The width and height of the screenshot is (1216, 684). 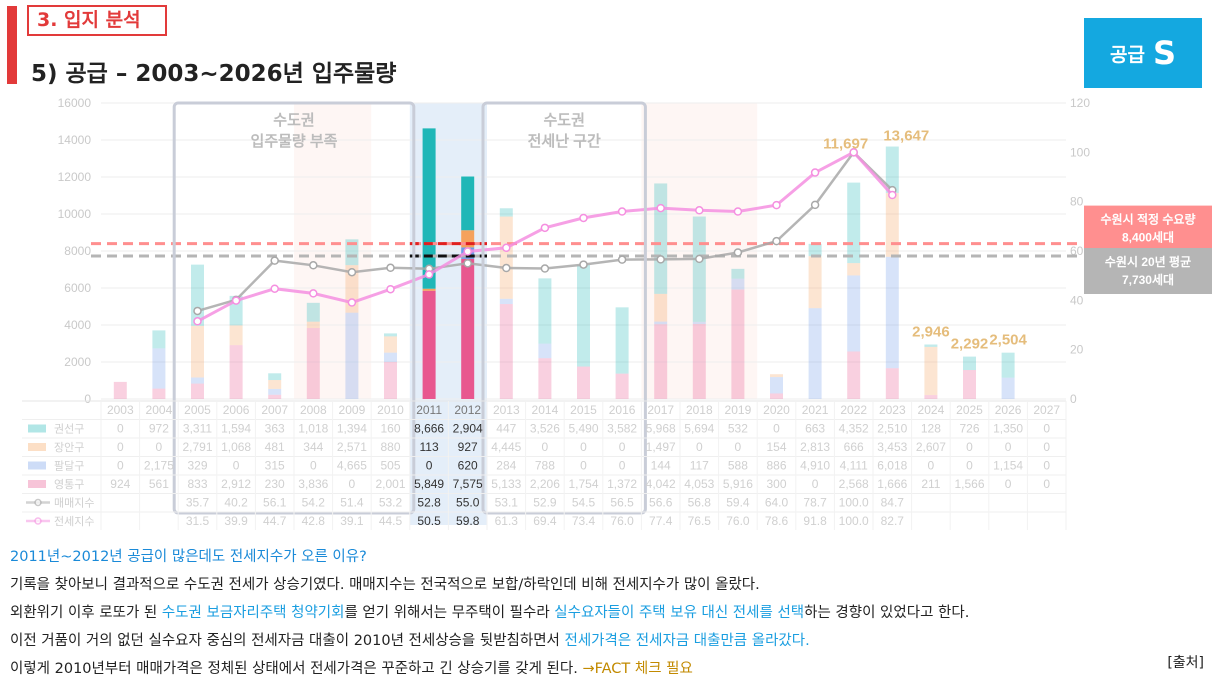 I want to click on region-label-line2: 입주물량 부족, so click(x=294, y=141).